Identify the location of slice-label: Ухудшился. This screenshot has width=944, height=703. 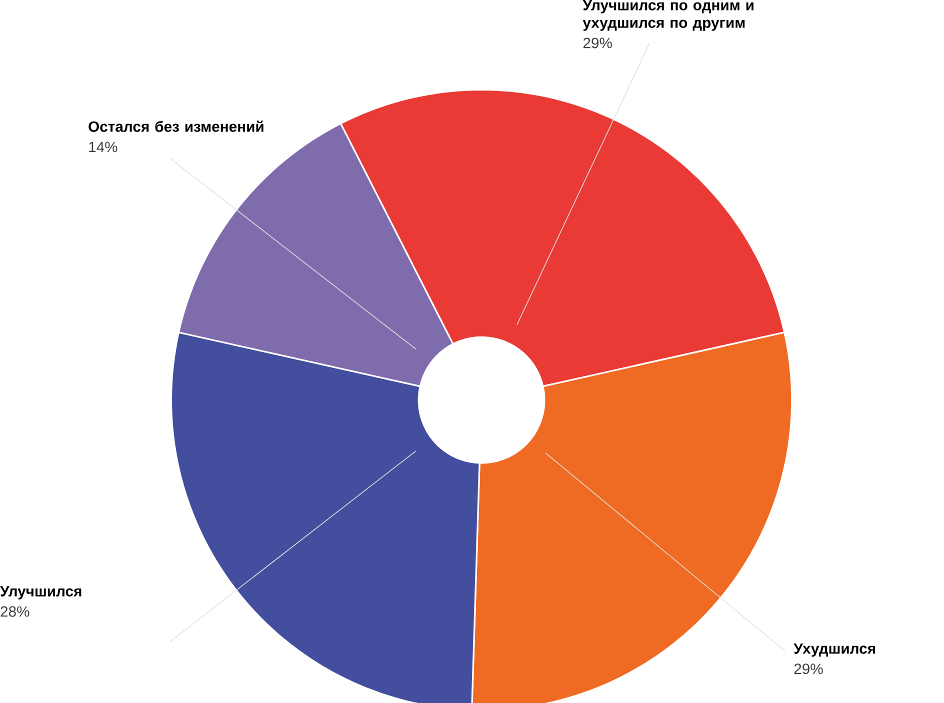
(834, 650).